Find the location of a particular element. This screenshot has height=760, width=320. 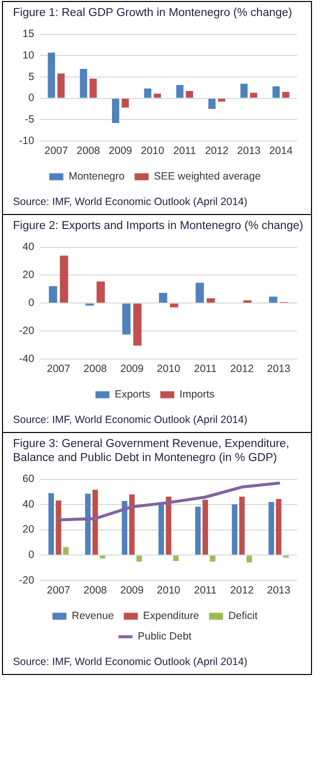

legend-label: Deficit is located at coordinates (243, 616).